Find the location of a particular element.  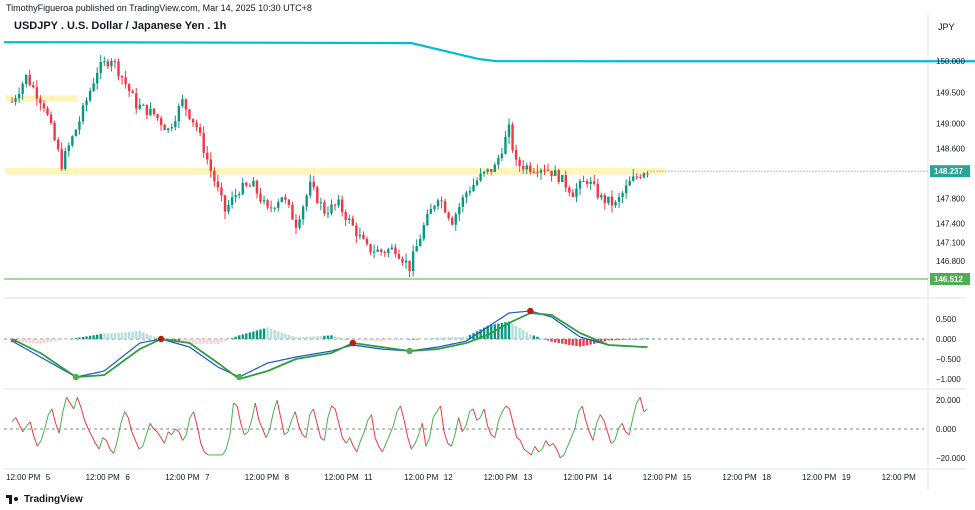

tradingview-logo: TradingView is located at coordinates (44, 499).